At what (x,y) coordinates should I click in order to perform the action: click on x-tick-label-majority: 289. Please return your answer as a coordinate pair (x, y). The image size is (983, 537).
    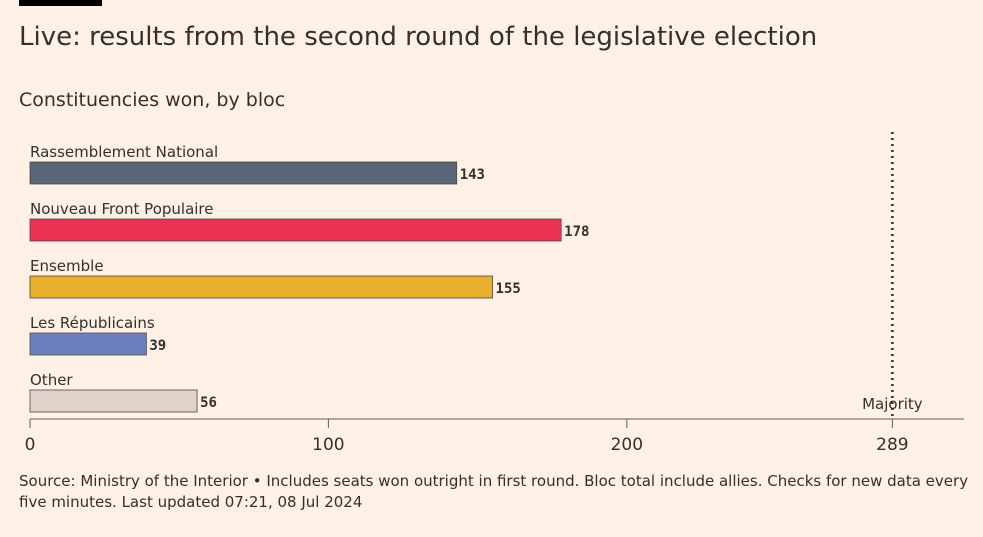
    Looking at the image, I should click on (892, 445).